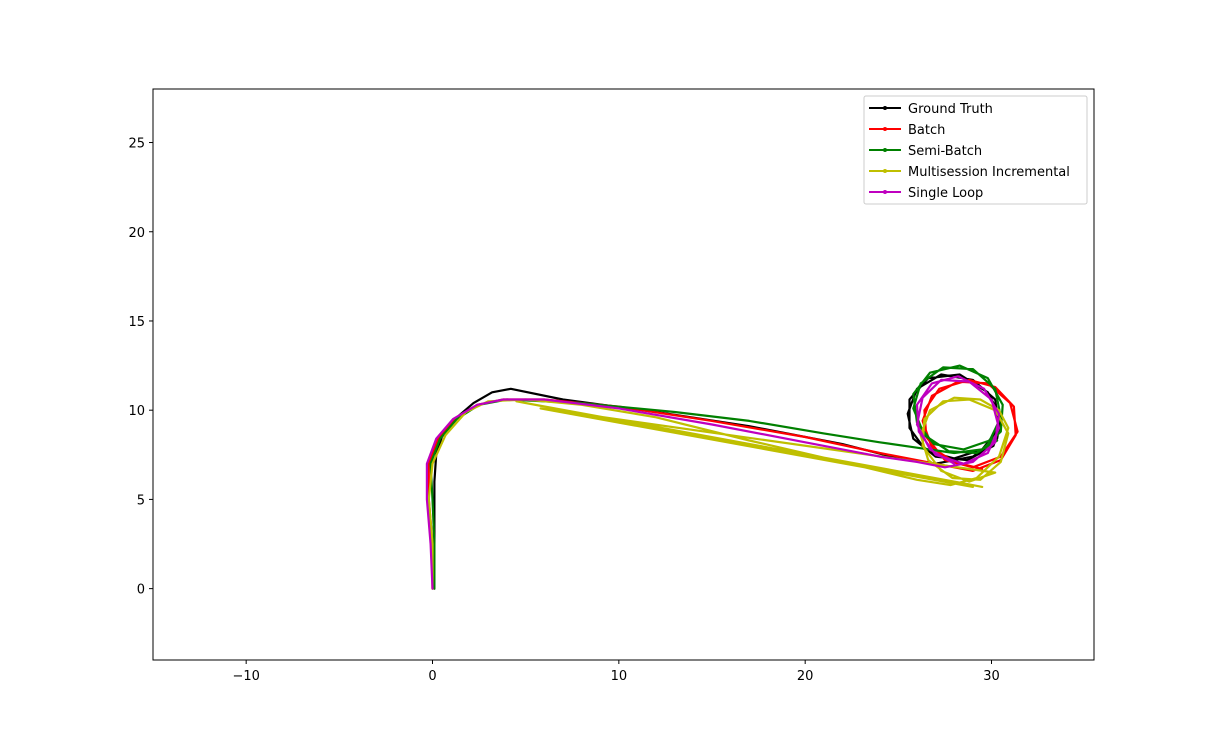 This screenshot has width=1215, height=742. I want to click on legend-label: Semi-Batch, so click(945, 151).